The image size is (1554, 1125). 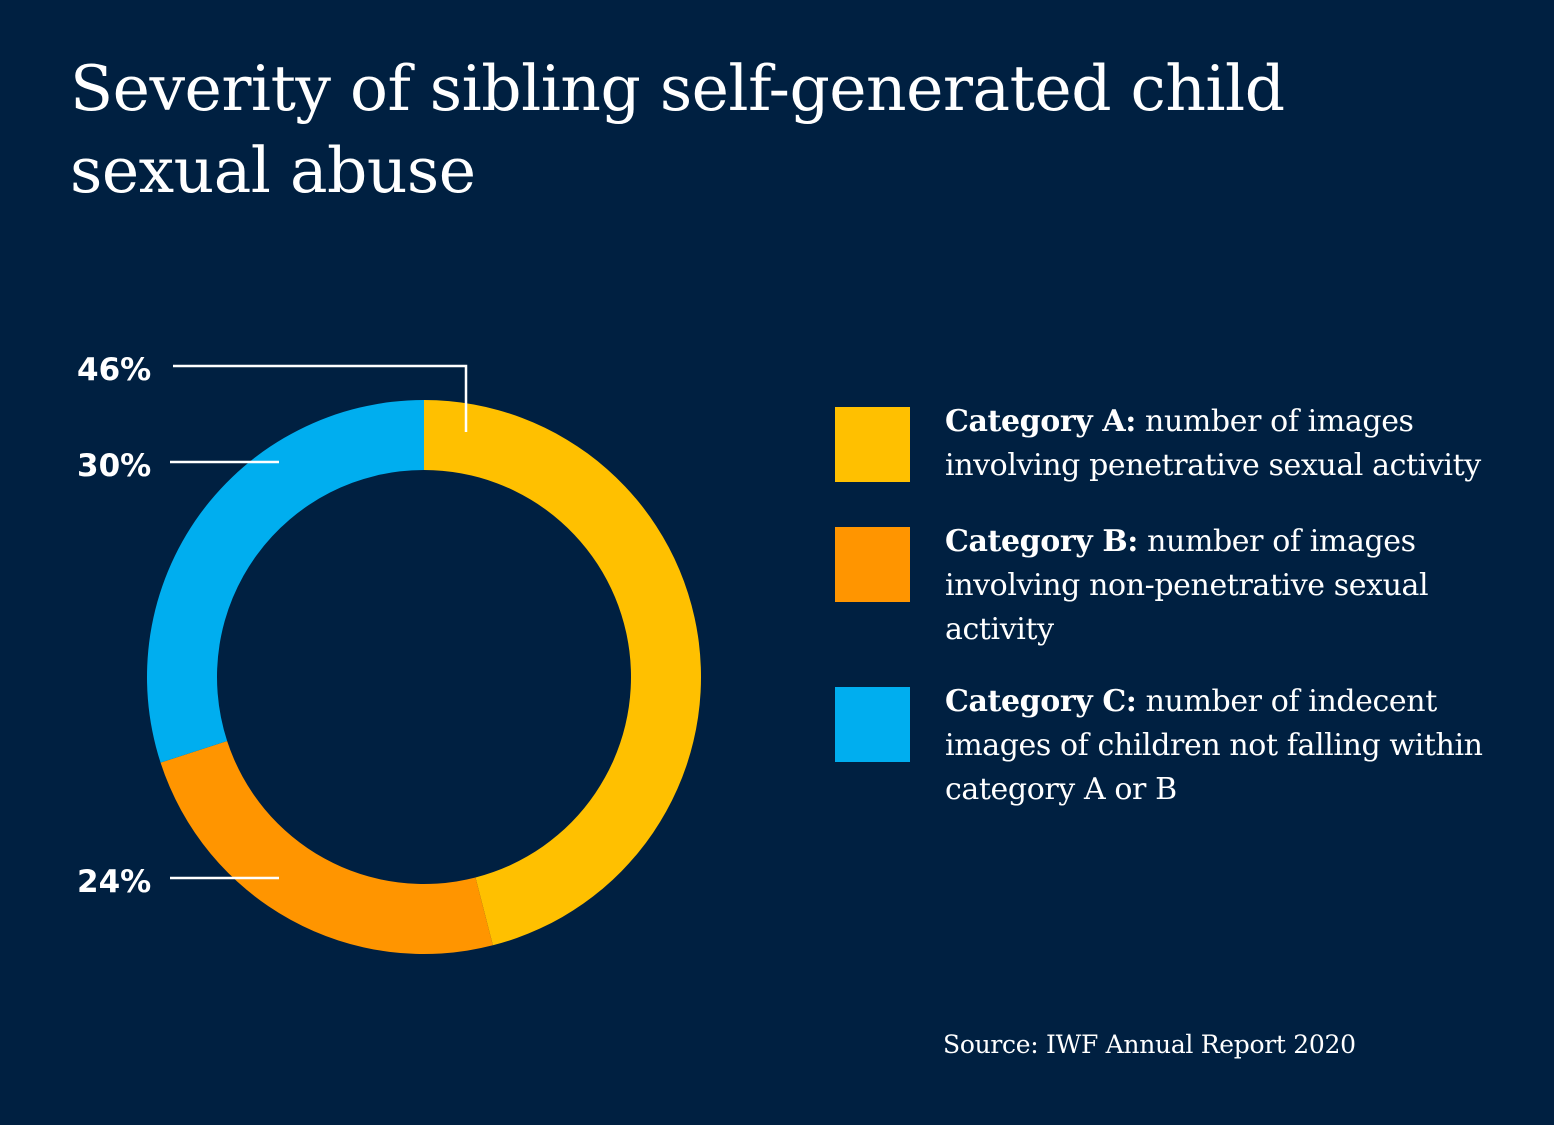 I want to click on data-label-category-b: 24%, so click(x=114, y=882).